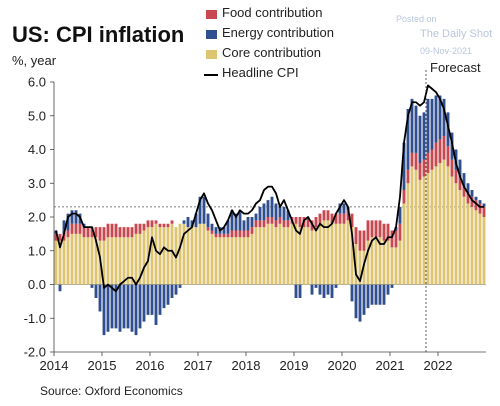 The image size is (500, 406). What do you see at coordinates (446, 51) in the screenshot?
I see `watermark-date: 09-Nov-2021` at bounding box center [446, 51].